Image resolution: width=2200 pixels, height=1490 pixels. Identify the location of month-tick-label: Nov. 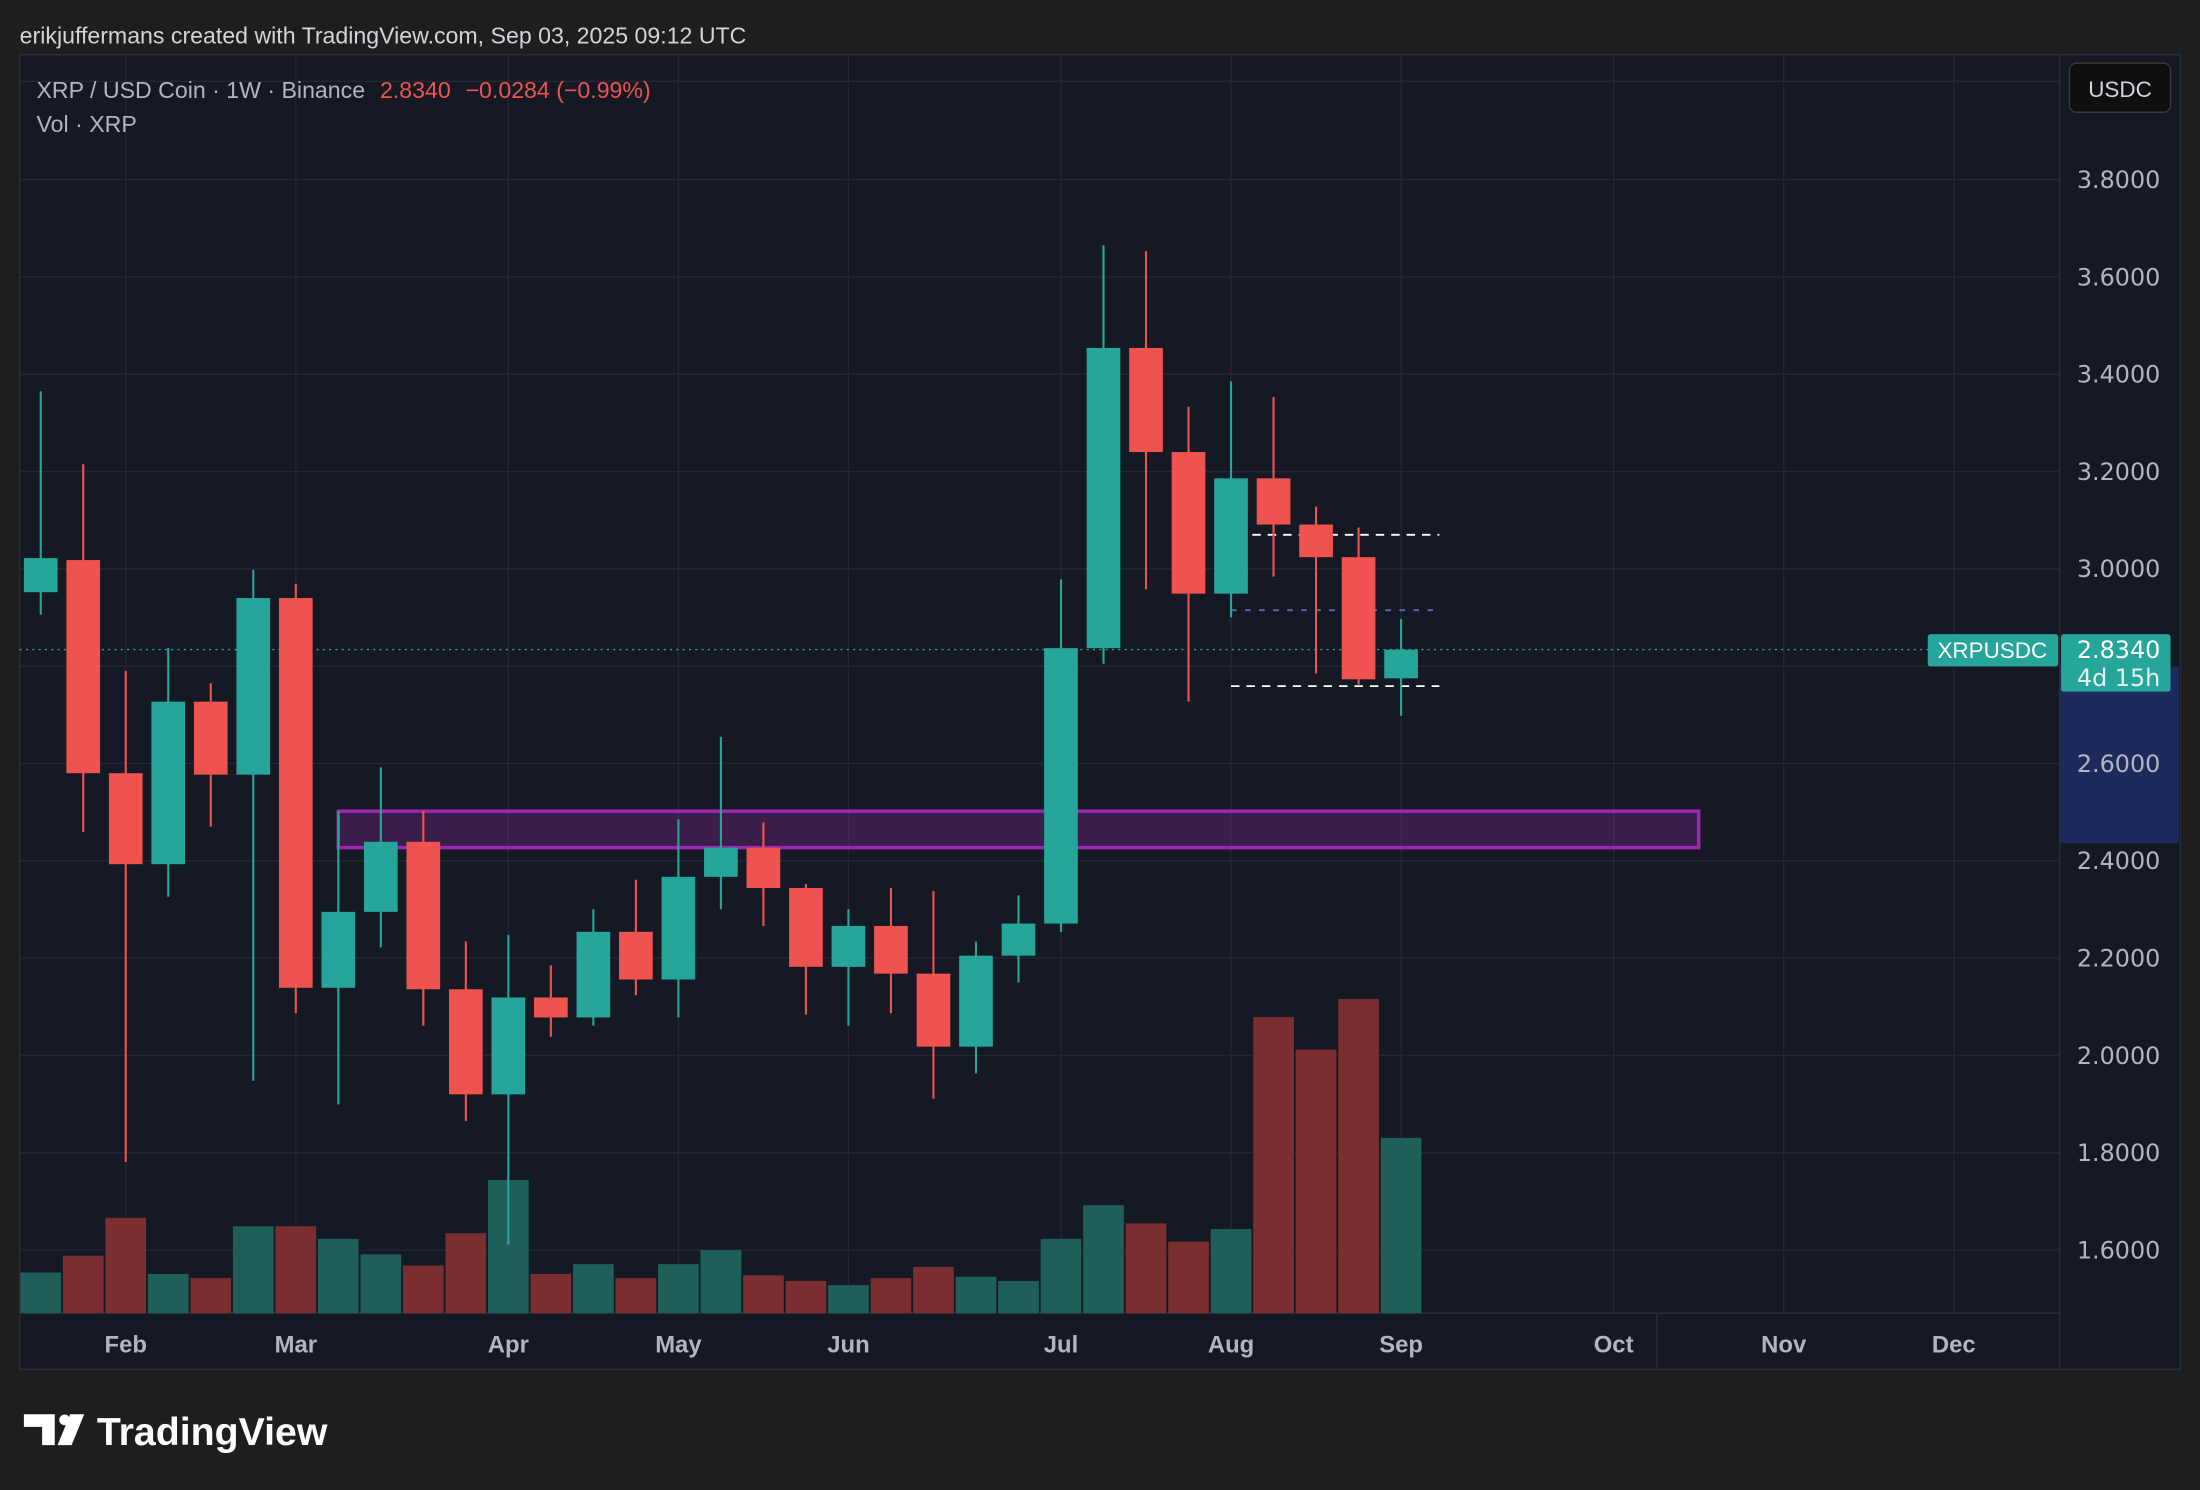
(1784, 1345).